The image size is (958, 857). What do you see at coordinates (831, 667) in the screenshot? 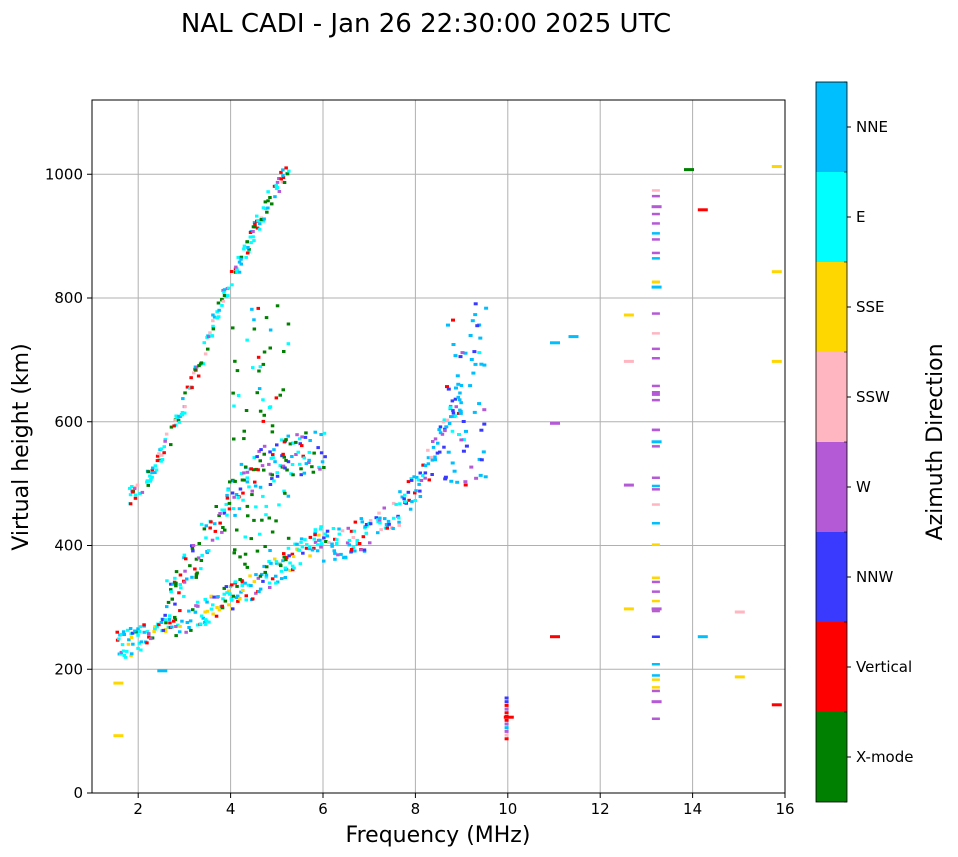
I see `colorbar-swatch` at bounding box center [831, 667].